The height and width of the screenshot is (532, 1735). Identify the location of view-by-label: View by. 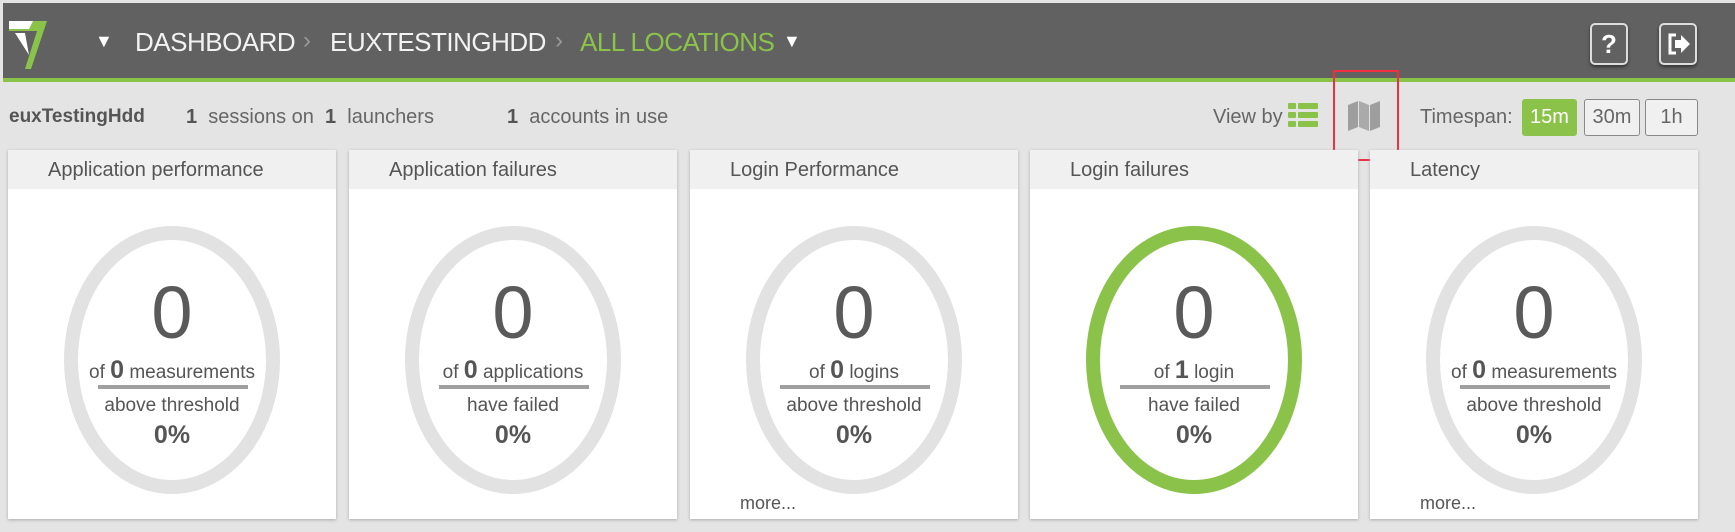
(1248, 117).